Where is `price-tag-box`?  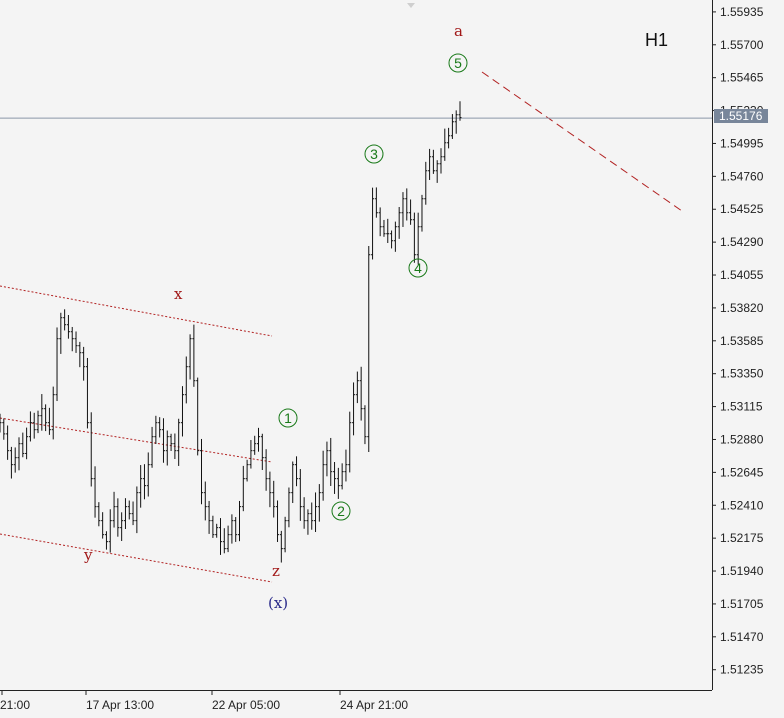 price-tag-box is located at coordinates (741, 116).